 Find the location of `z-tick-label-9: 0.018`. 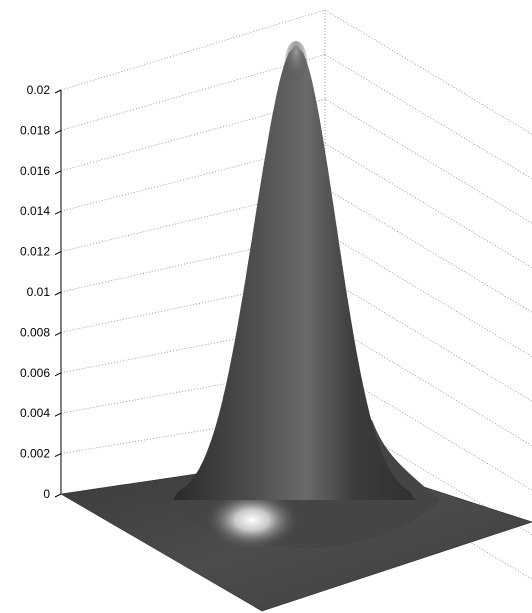

z-tick-label-9: 0.018 is located at coordinates (35, 130).